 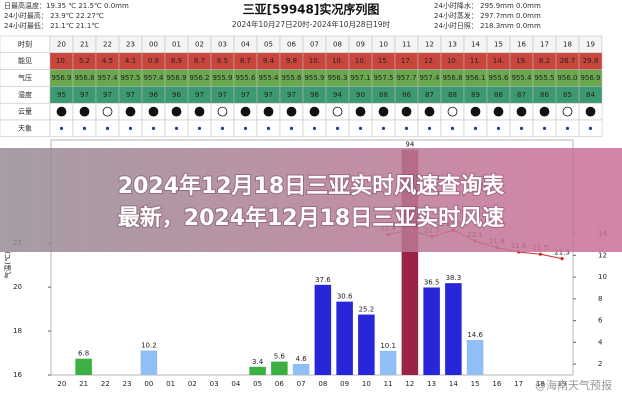 I want to click on banner-text: 最新，2024年12月18日三亚实时风速, so click(x=311, y=218).